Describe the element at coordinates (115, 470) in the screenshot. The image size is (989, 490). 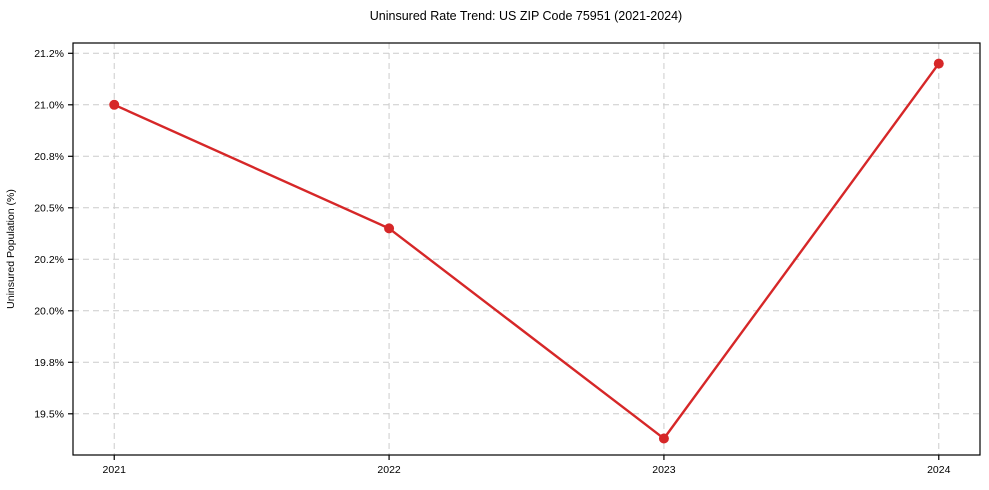
I see `x-tick-label: 2021` at that location.